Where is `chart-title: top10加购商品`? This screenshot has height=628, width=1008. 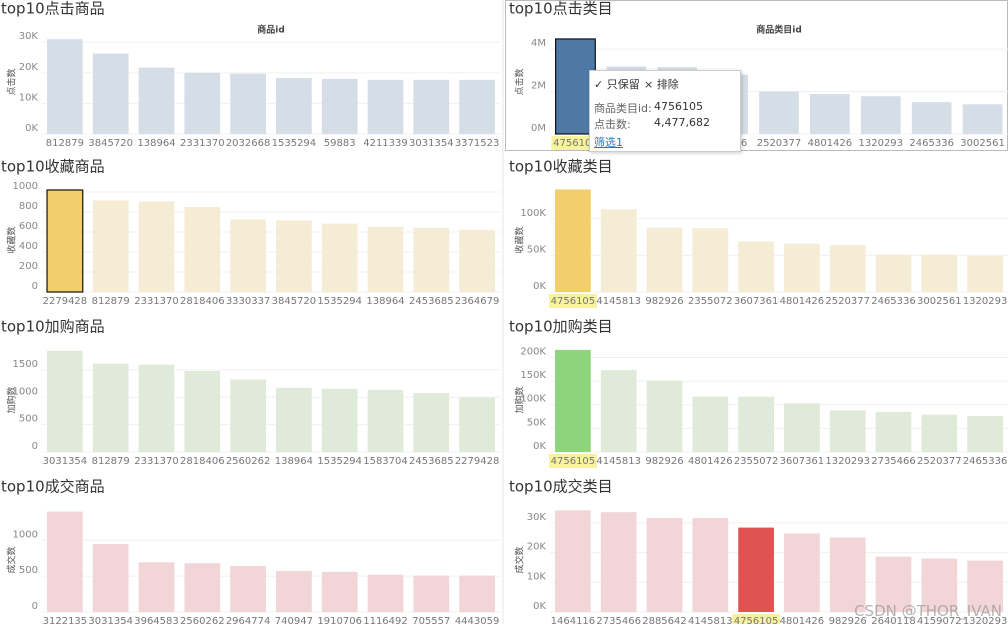 chart-title: top10加购商品 is located at coordinates (53, 327).